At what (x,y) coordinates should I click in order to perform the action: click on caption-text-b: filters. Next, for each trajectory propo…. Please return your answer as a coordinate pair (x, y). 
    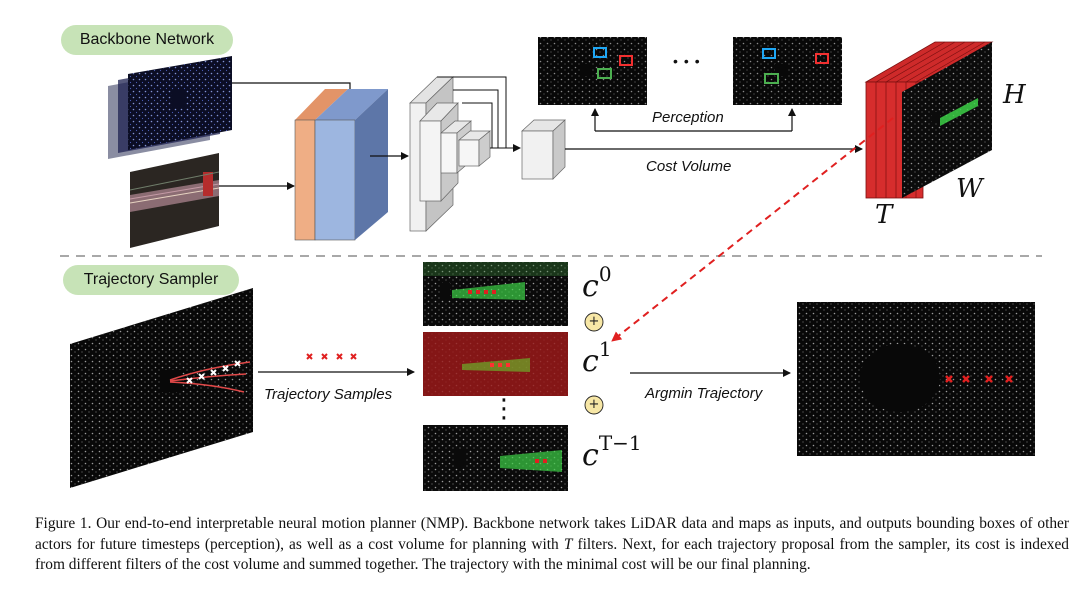
    Looking at the image, I should click on (552, 554).